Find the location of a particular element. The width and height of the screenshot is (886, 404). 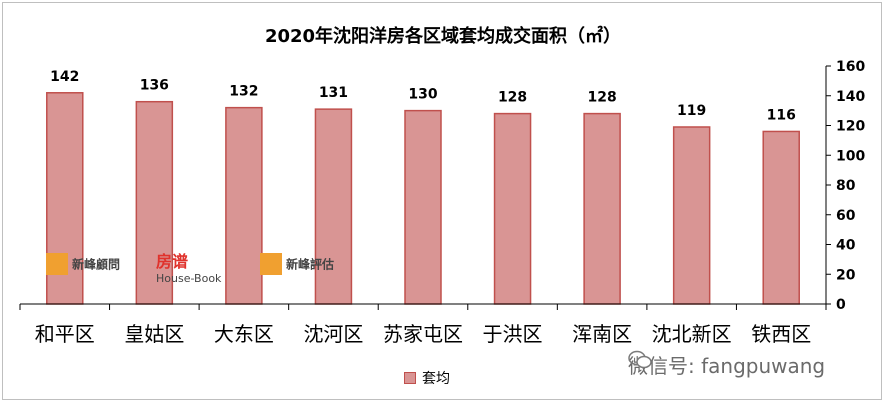

y-tick-label: 140 is located at coordinates (850, 97).